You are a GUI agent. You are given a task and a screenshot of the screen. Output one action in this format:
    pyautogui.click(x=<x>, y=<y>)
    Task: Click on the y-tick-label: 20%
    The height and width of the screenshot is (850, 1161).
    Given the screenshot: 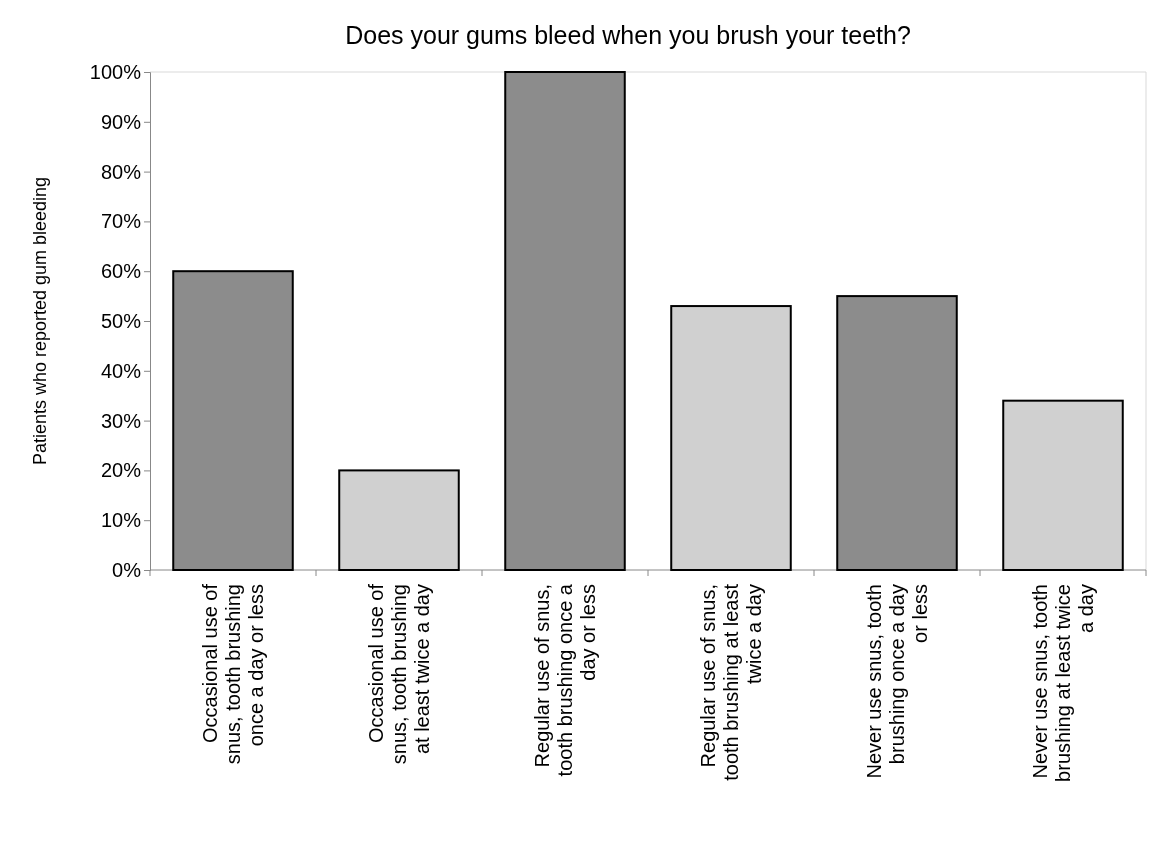 What is the action you would take?
    pyautogui.click(x=121, y=470)
    